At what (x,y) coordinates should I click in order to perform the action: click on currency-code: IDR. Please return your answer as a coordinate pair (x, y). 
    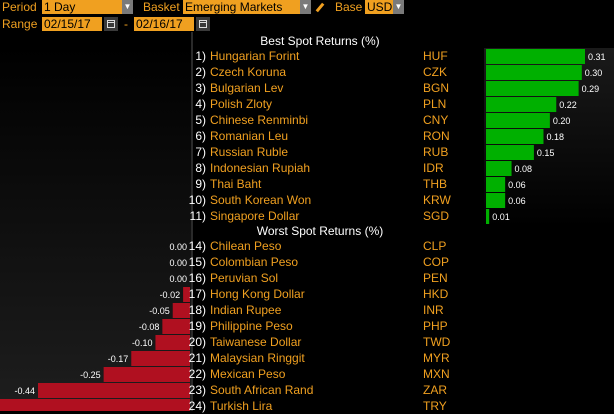
    Looking at the image, I should click on (433, 168).